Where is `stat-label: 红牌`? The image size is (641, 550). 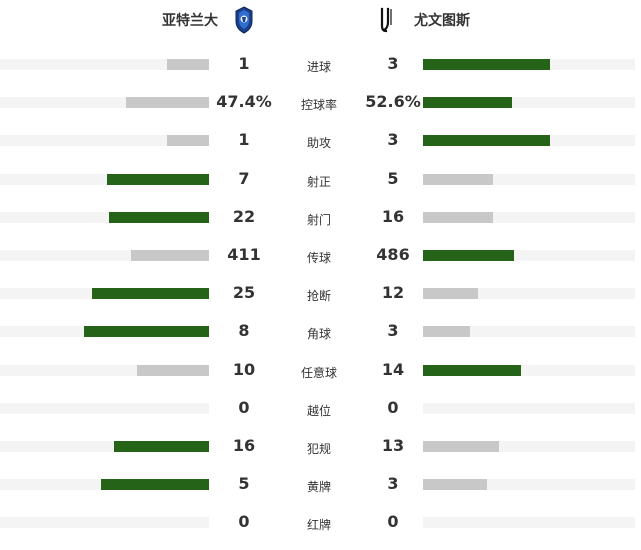
stat-label: 红牌 is located at coordinates (318, 525).